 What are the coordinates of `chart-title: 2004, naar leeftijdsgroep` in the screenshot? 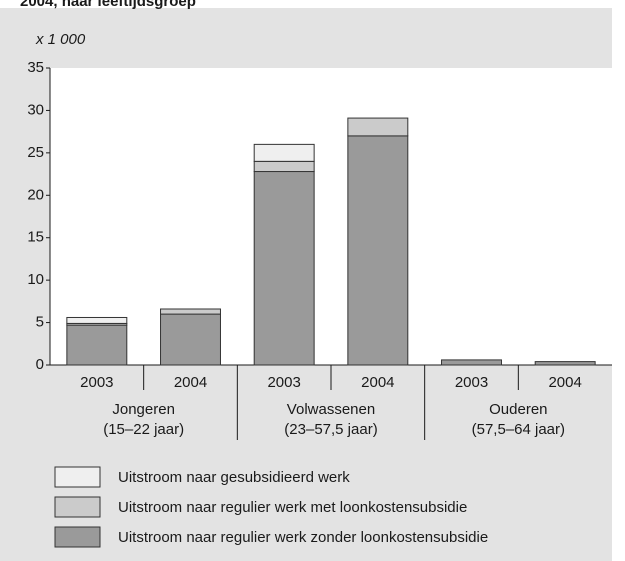 It's located at (108, 5).